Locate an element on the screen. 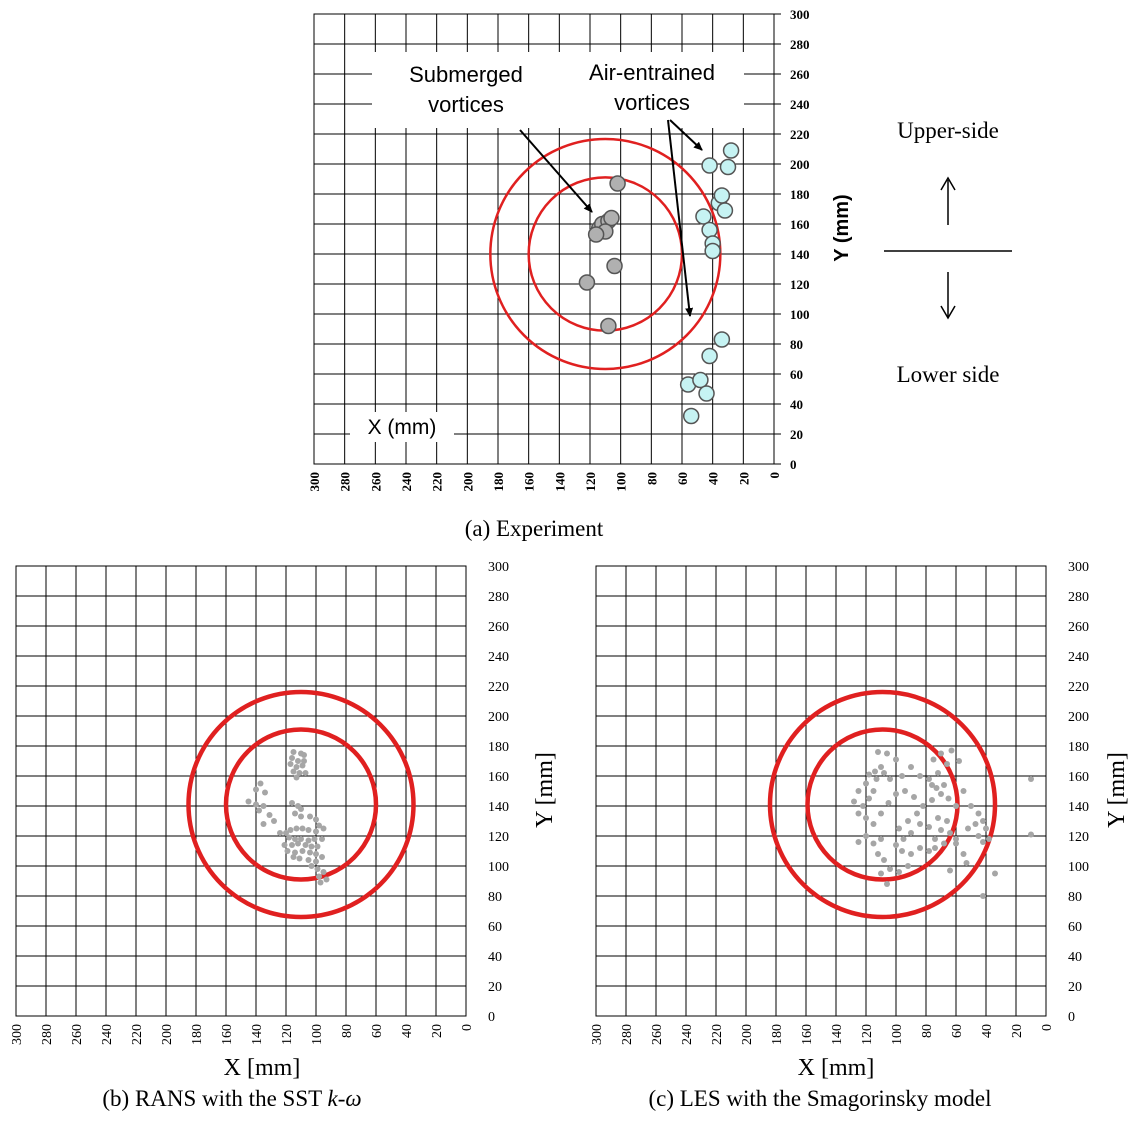  x-tick-label: 140 is located at coordinates (837, 1034).